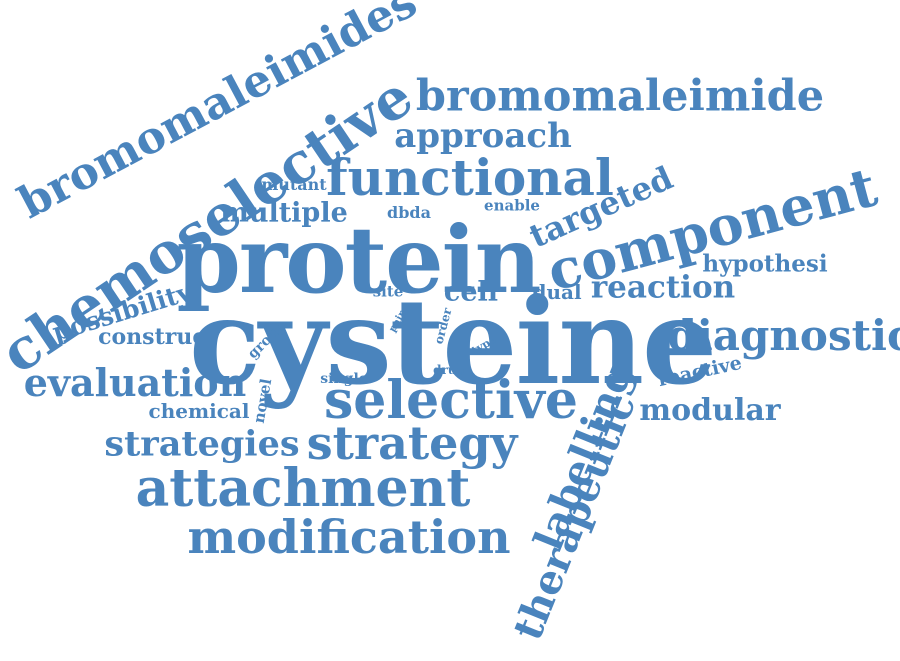 This screenshot has height=661, width=900. Describe the element at coordinates (483, 136) in the screenshot. I see `word-approach: approach` at that location.